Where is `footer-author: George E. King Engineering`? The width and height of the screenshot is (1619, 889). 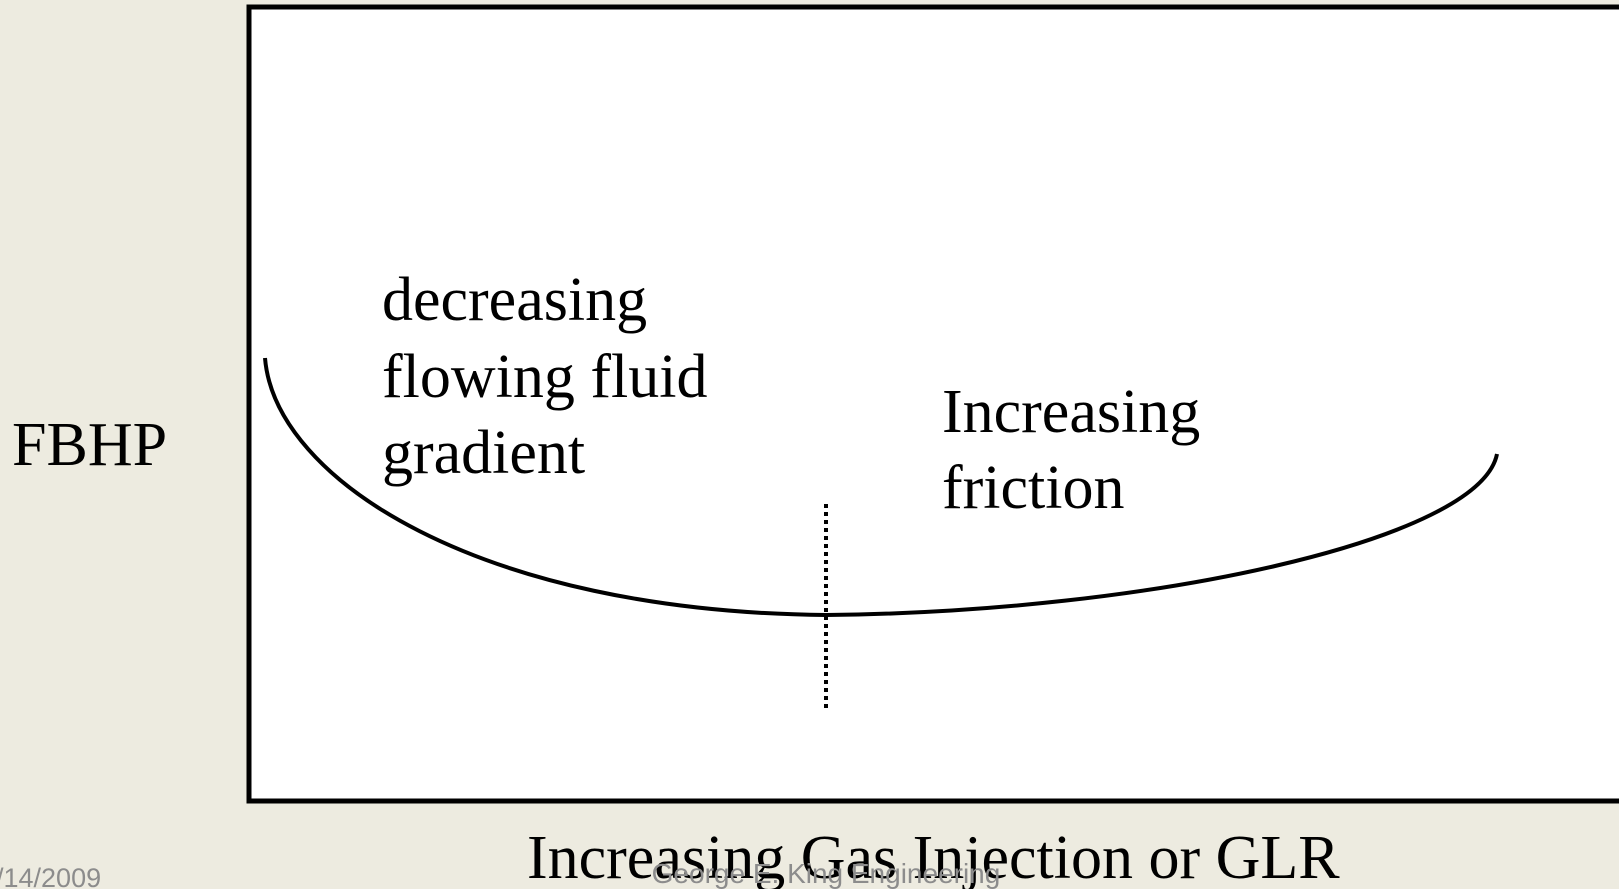
footer-author: George E. King Engineering is located at coordinates (826, 873).